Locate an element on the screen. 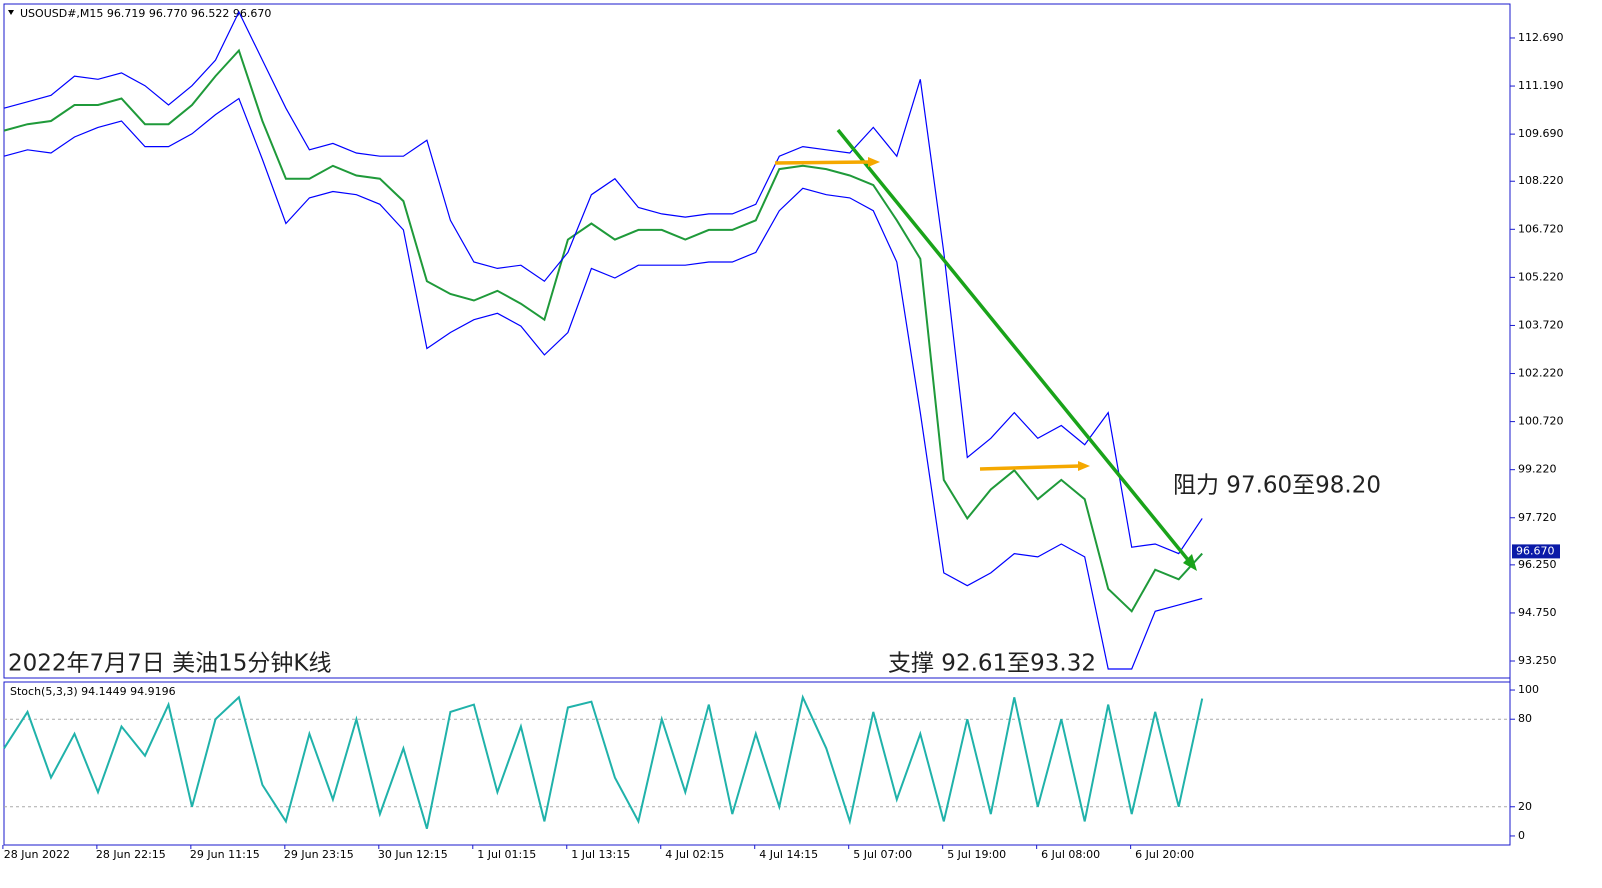  x-tick-label: 30 Jun 12:15 is located at coordinates (413, 854).